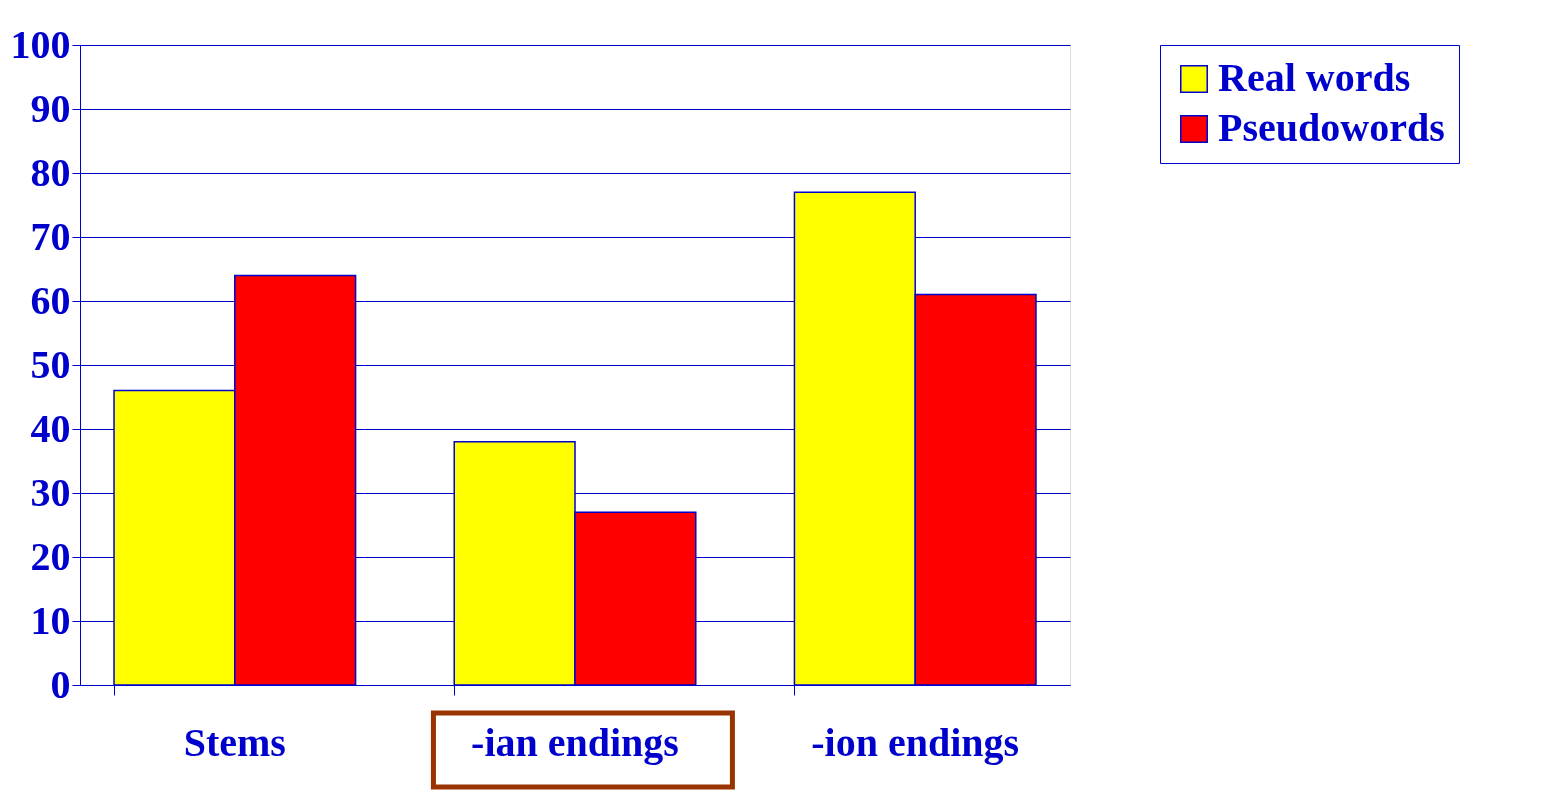 This screenshot has height=809, width=1551. Describe the element at coordinates (575, 742) in the screenshot. I see `x-tick-label: -ian endings` at that location.